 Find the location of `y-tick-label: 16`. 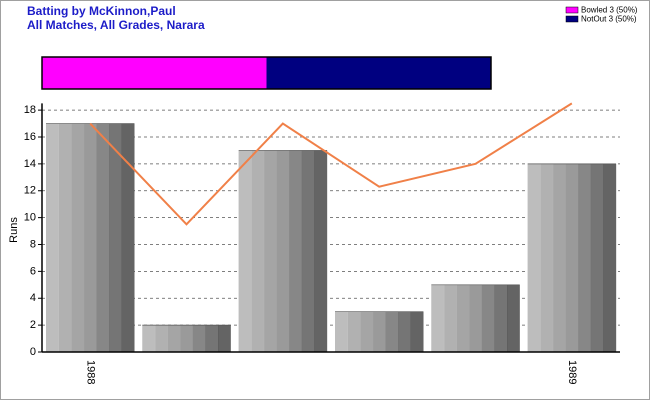

y-tick-label: 16 is located at coordinates (30, 137).